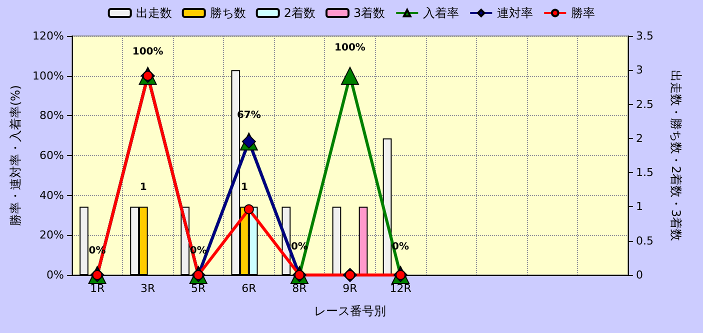 The width and height of the screenshot is (703, 333). I want to click on x-tick-label: 8R, so click(300, 288).